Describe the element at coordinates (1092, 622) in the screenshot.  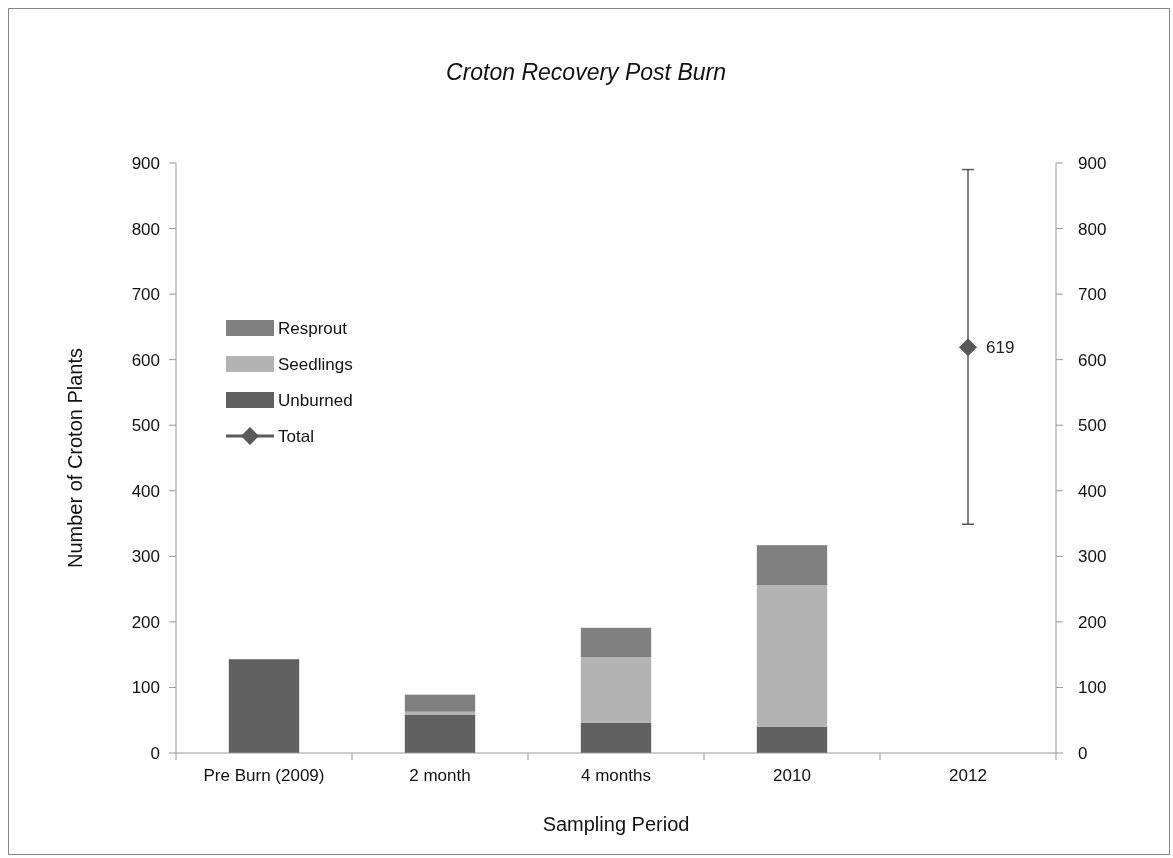
I see `y2-tick-label: 200` at that location.